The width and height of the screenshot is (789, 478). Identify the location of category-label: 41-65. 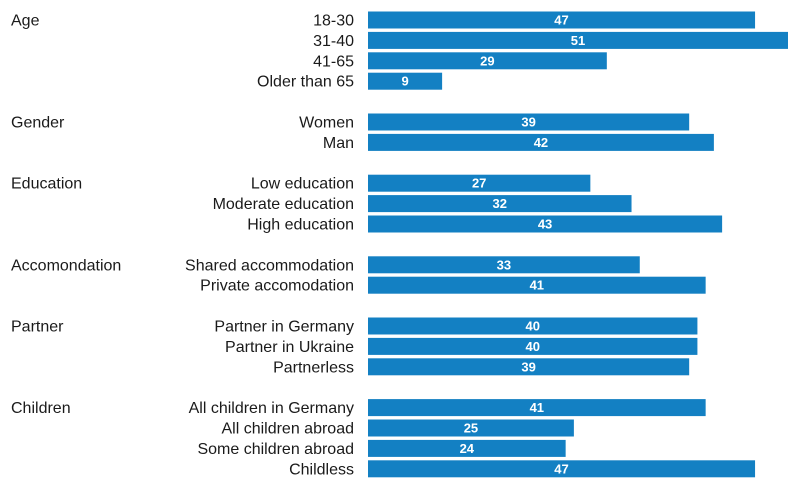
(333, 61).